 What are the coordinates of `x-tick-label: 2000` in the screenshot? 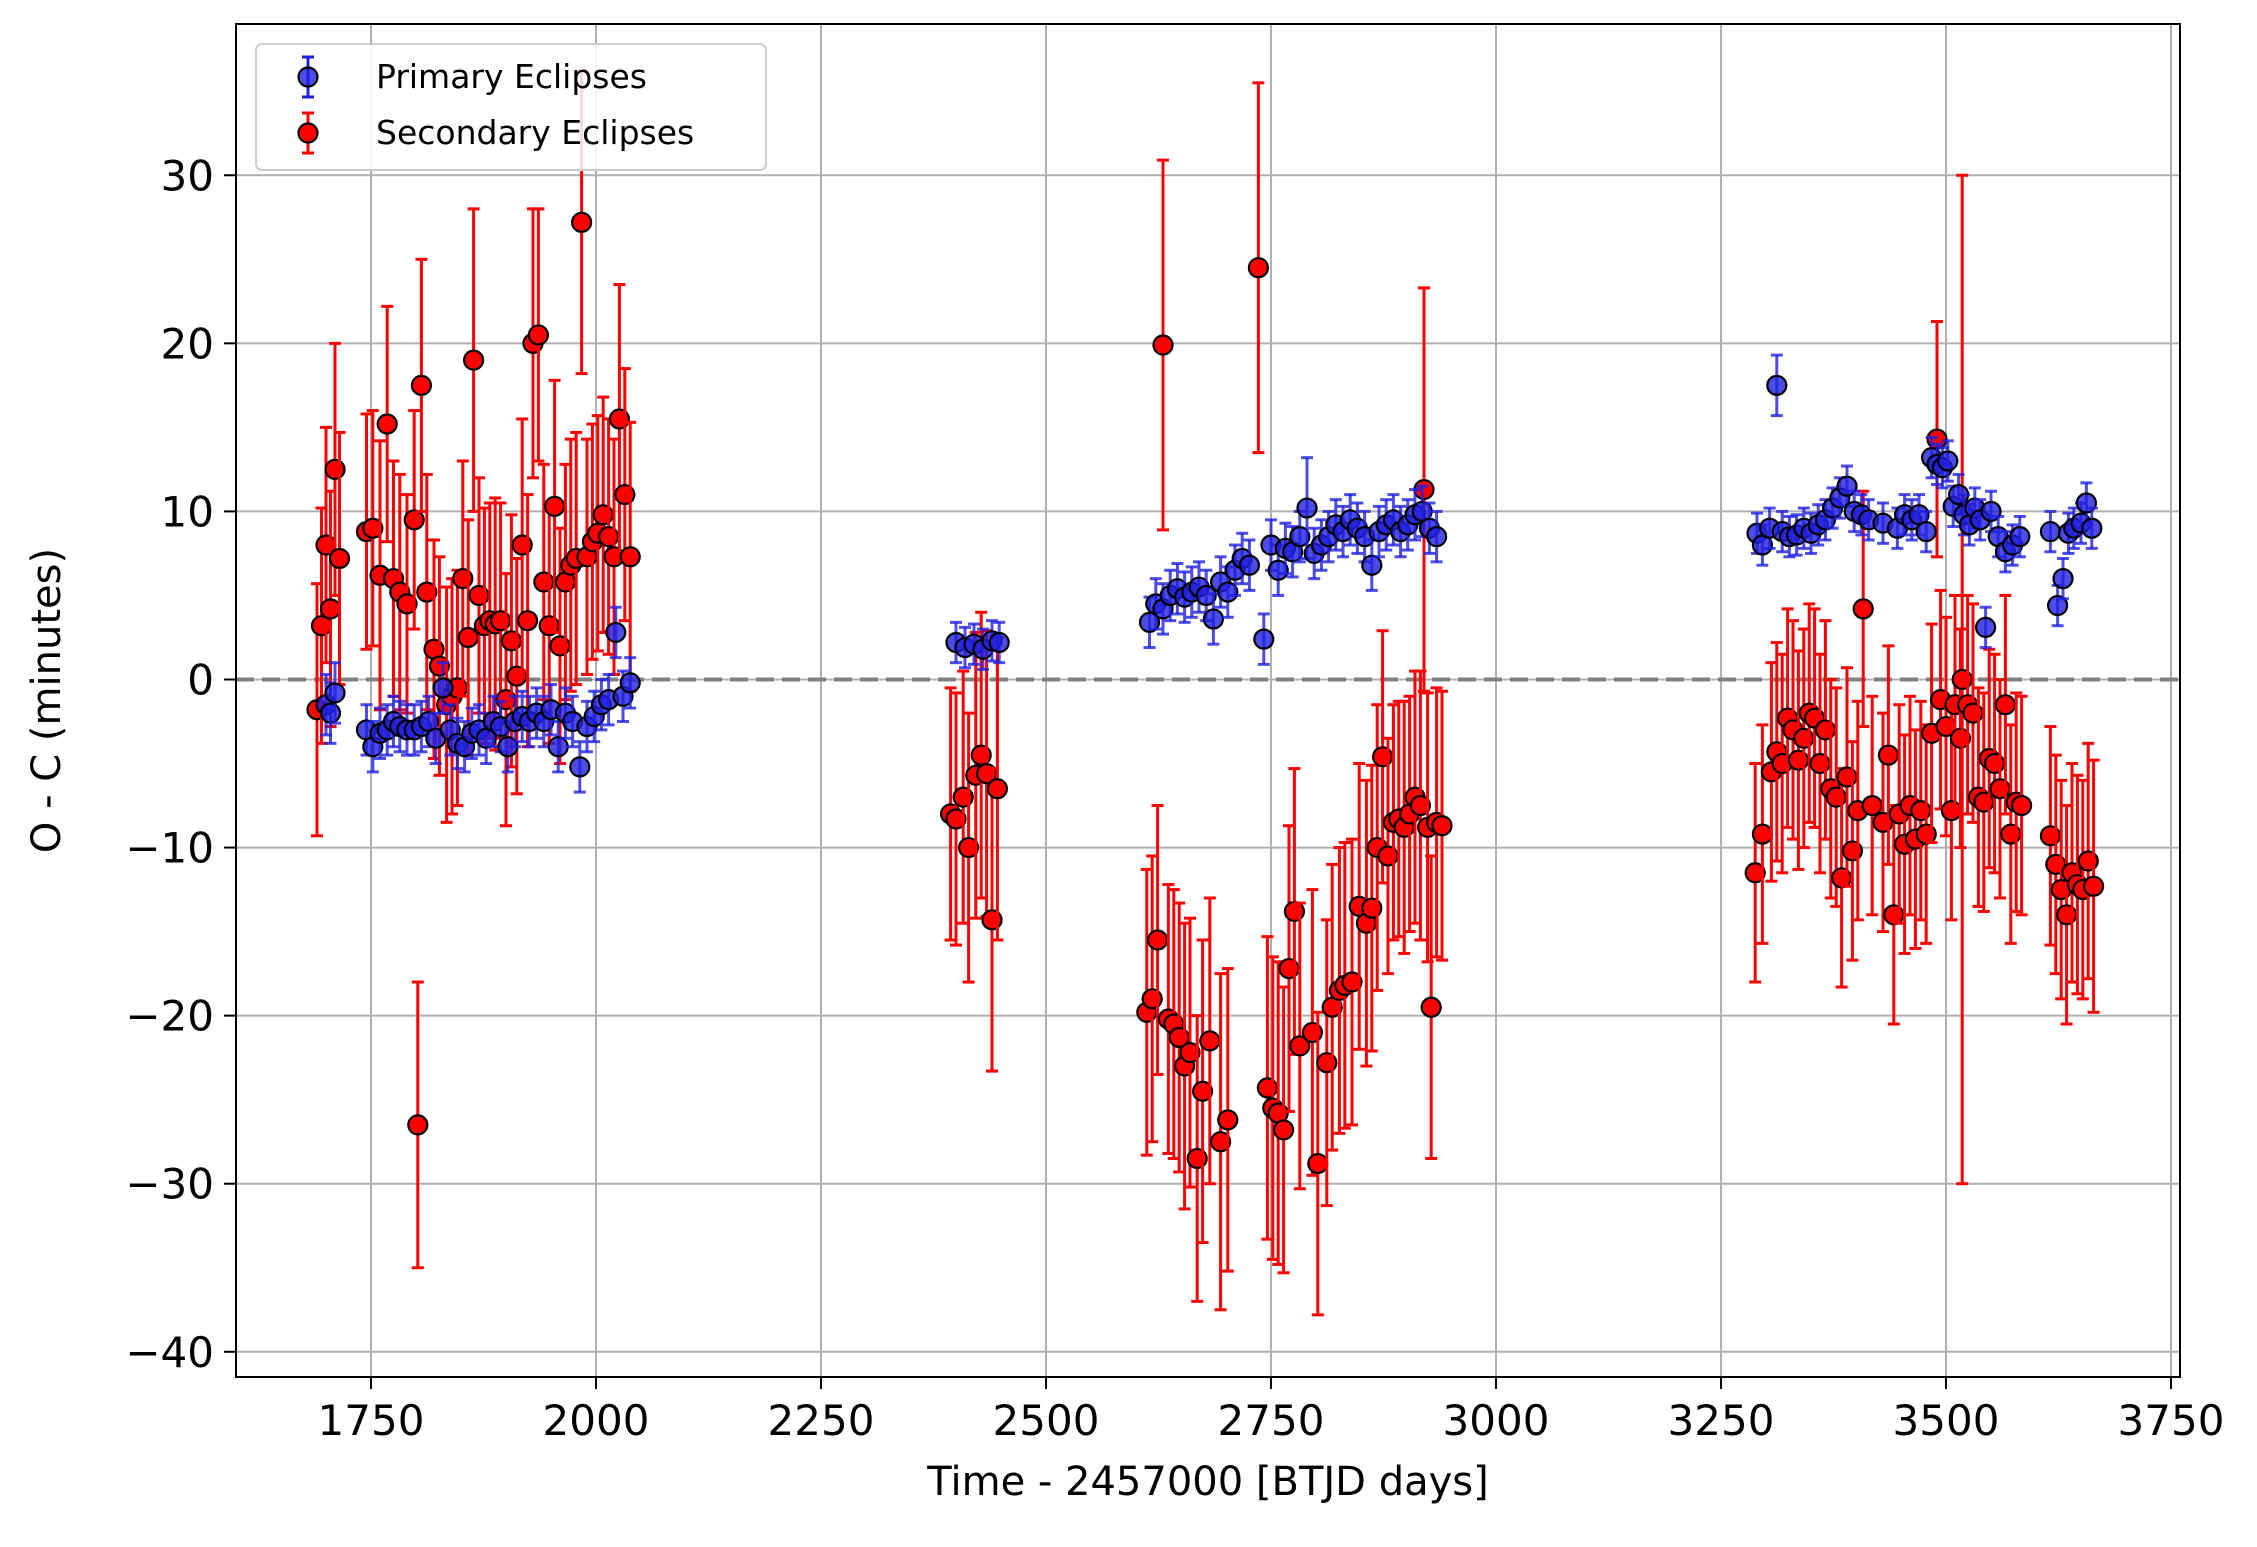 It's located at (596, 1420).